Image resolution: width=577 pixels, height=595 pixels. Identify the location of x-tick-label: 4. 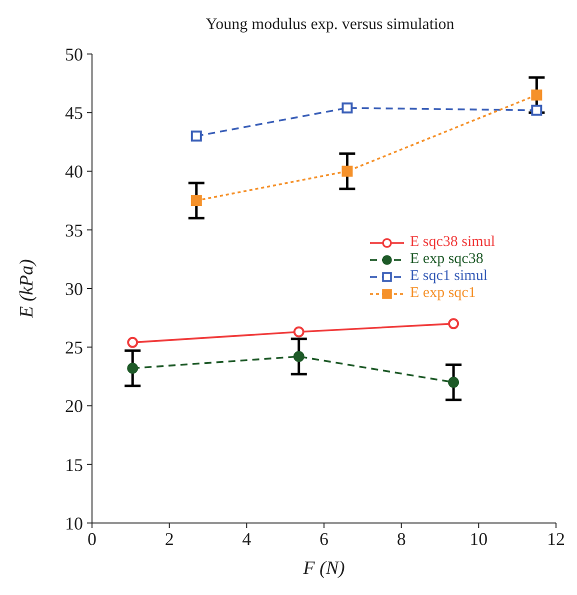
(247, 538).